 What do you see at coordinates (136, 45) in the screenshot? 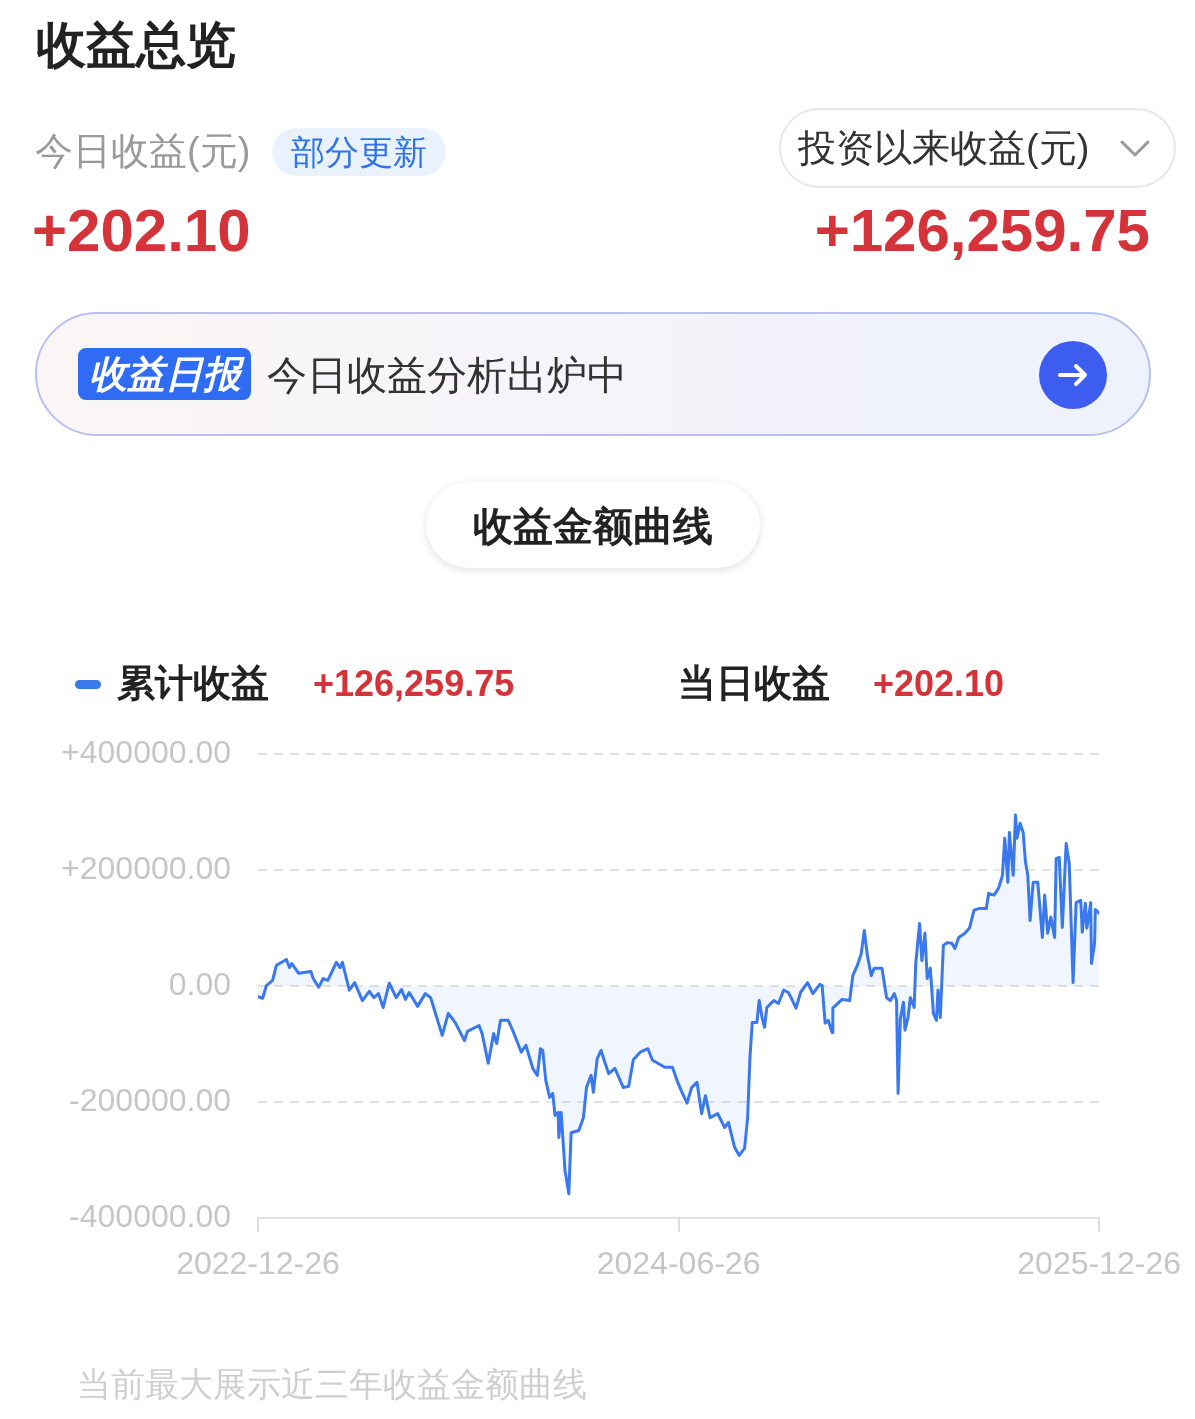
I see `chart-title: 收益总览` at bounding box center [136, 45].